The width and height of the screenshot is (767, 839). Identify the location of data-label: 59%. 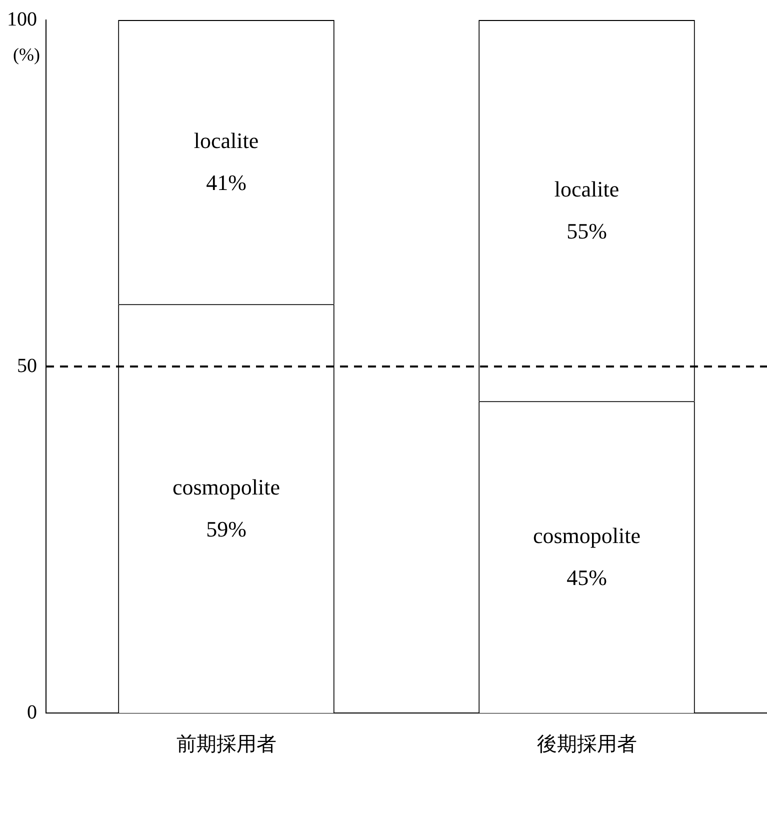
(226, 529).